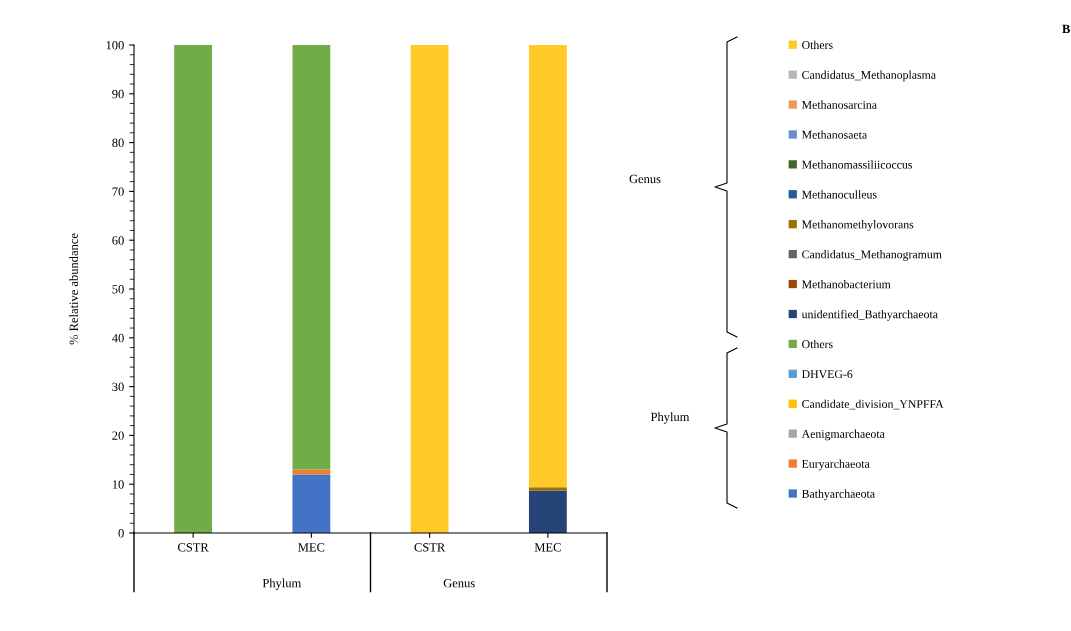 Image resolution: width=1071 pixels, height=631 pixels. Describe the element at coordinates (846, 284) in the screenshot. I see `legend-label: Methanobacterium` at that location.